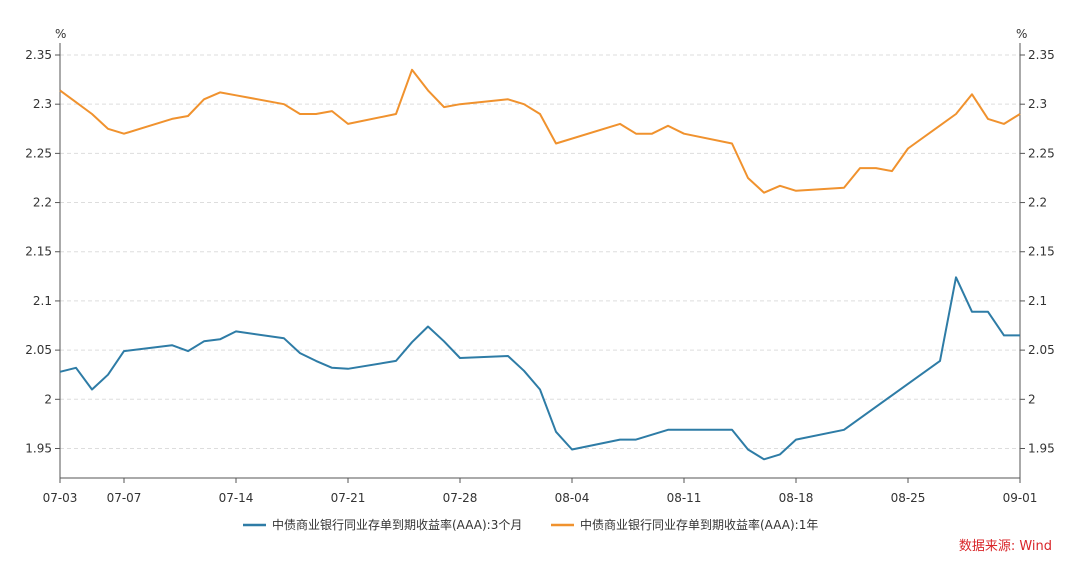  What do you see at coordinates (1032, 399) in the screenshot?
I see `y-tick-label-right: 2` at bounding box center [1032, 399].